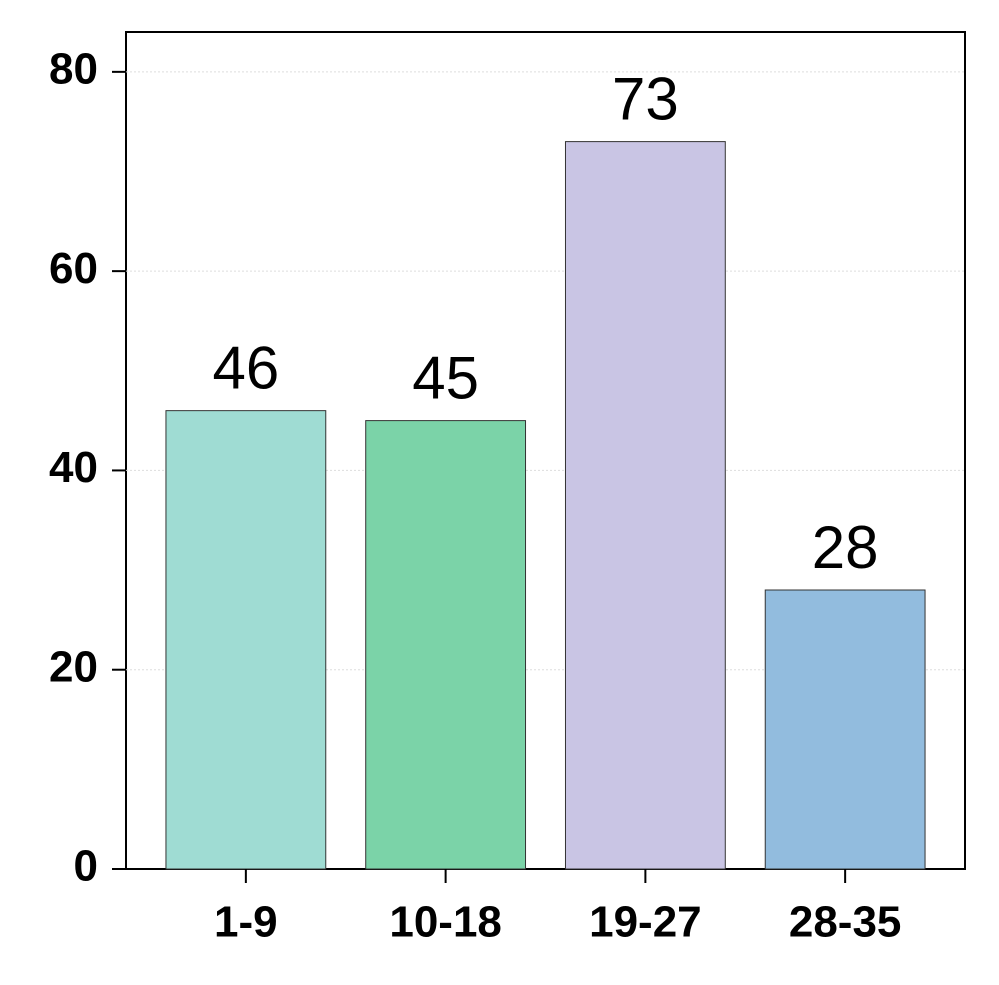 This screenshot has height=985, width=999. Describe the element at coordinates (246, 922) in the screenshot. I see `x-tick-label: 1-9` at that location.